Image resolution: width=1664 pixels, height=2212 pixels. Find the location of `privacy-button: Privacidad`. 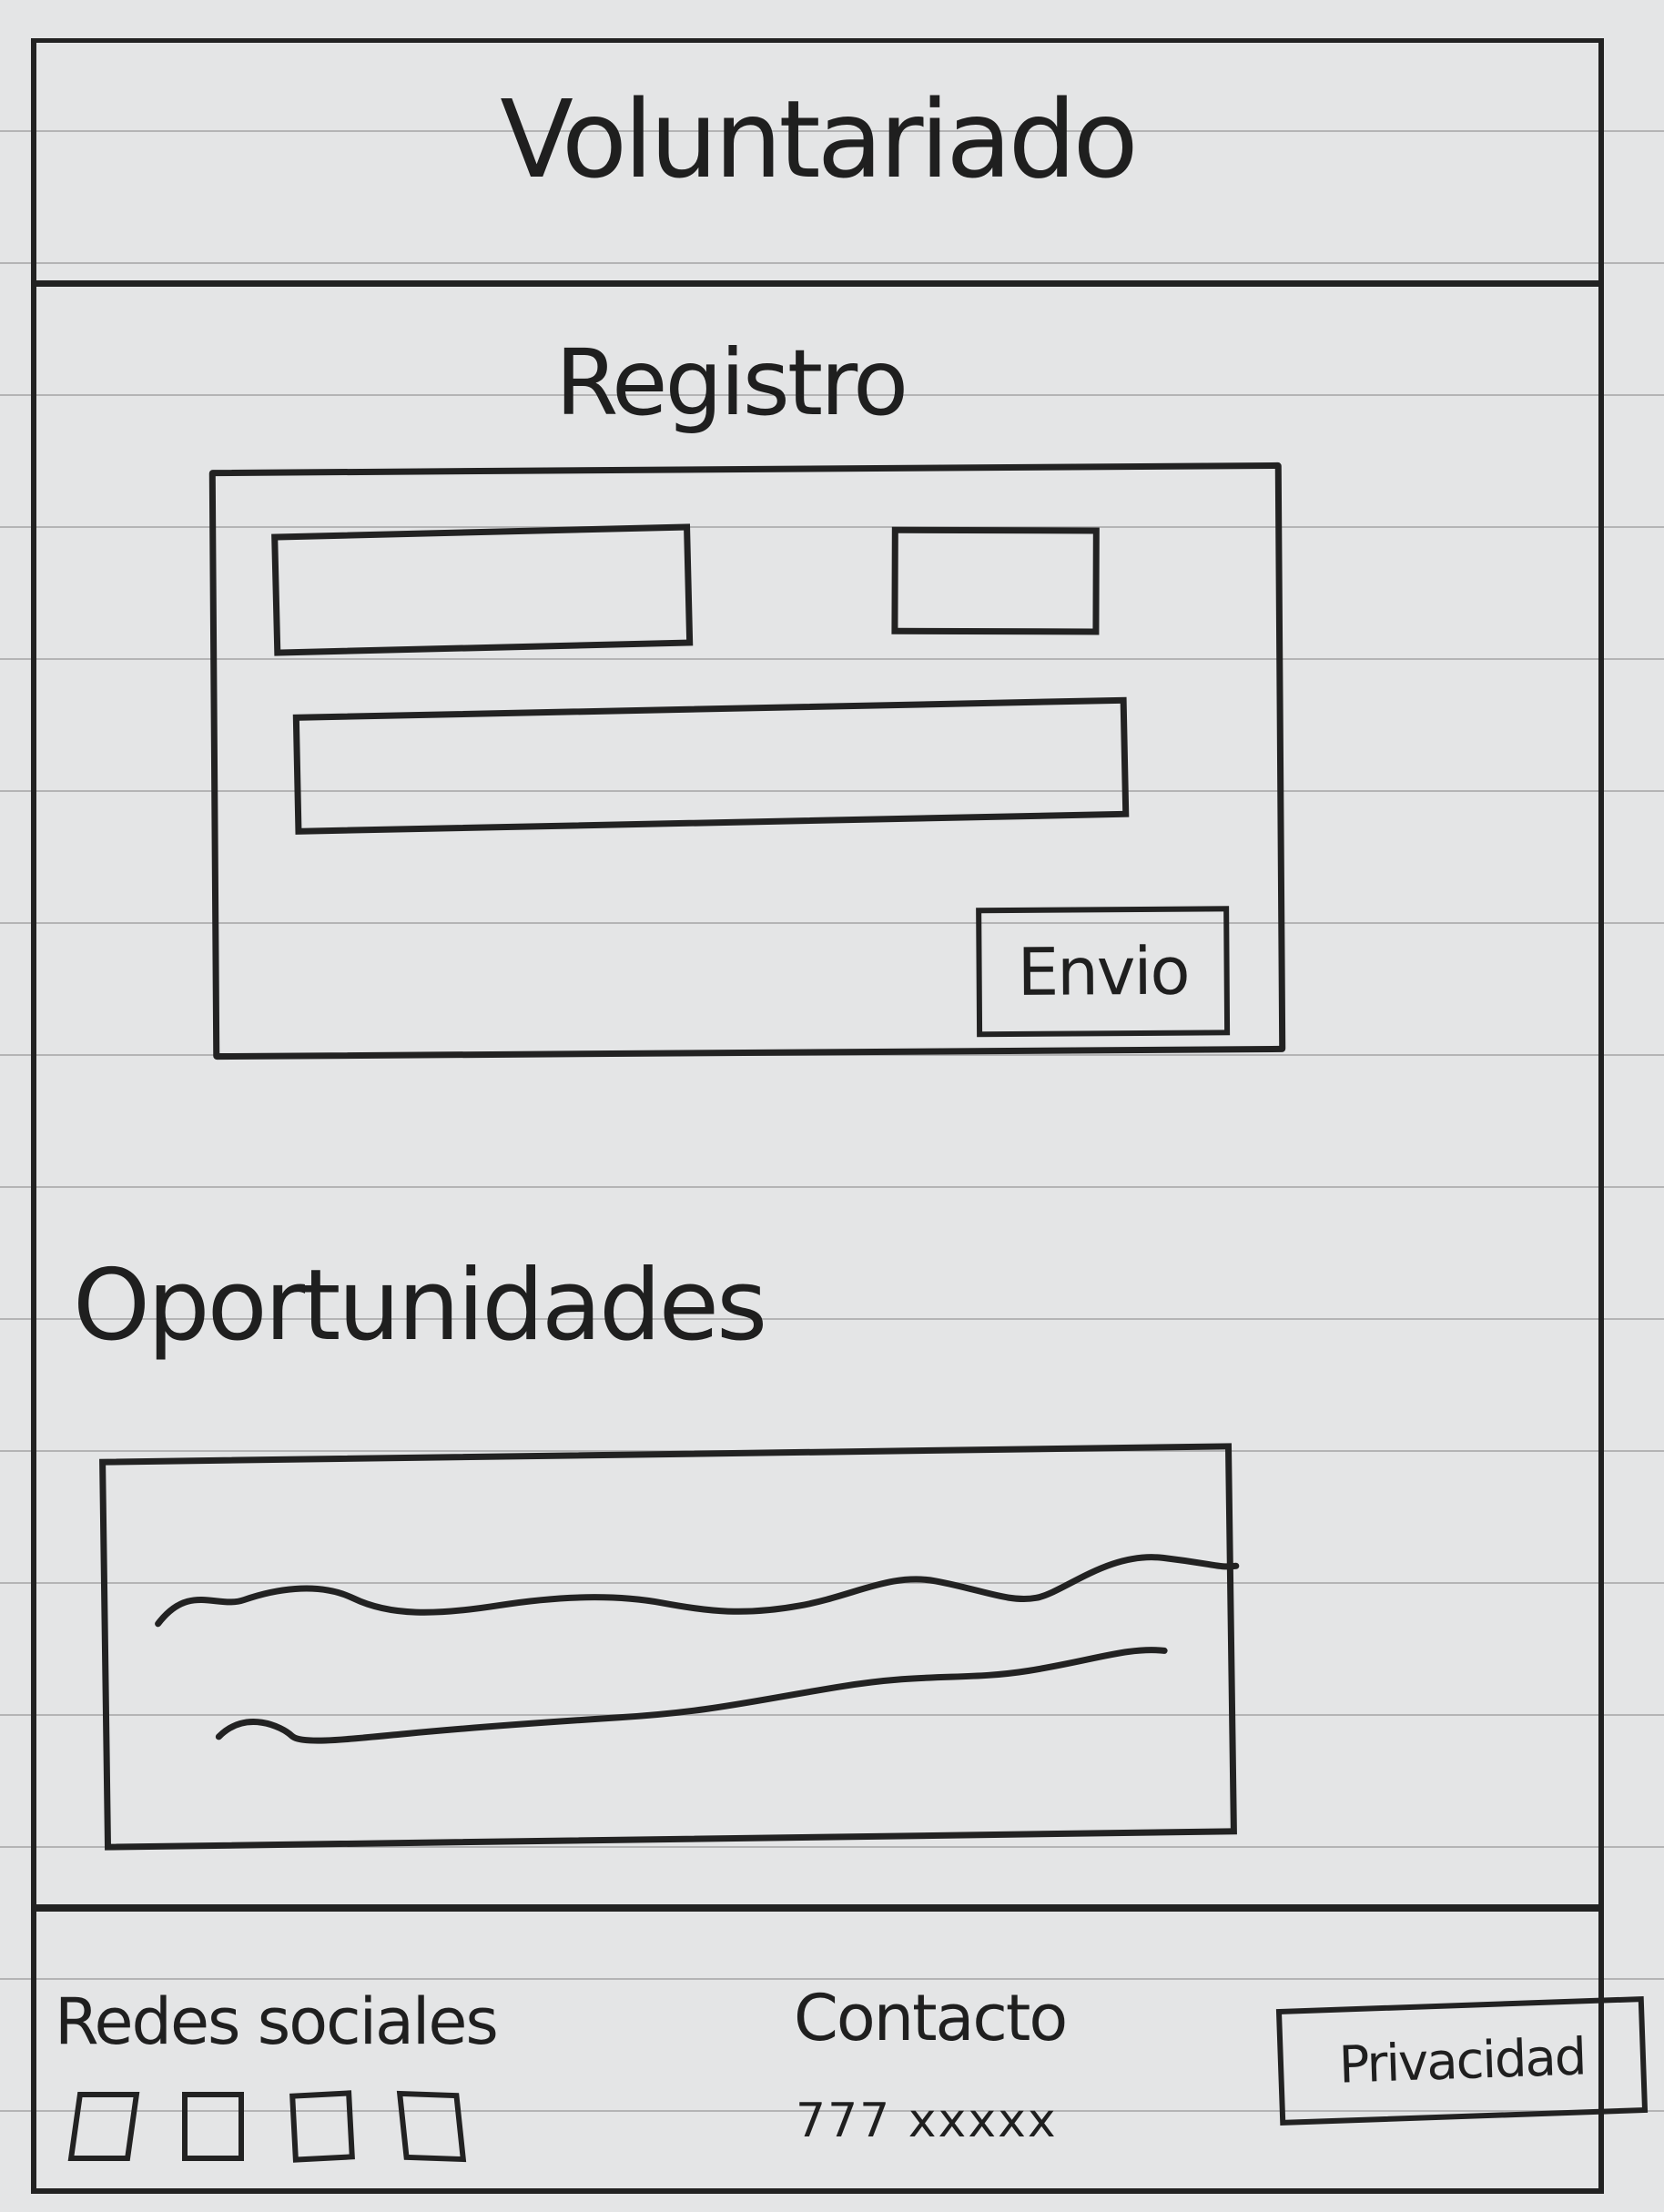

privacy-button: Privacidad is located at coordinates (1462, 2060).